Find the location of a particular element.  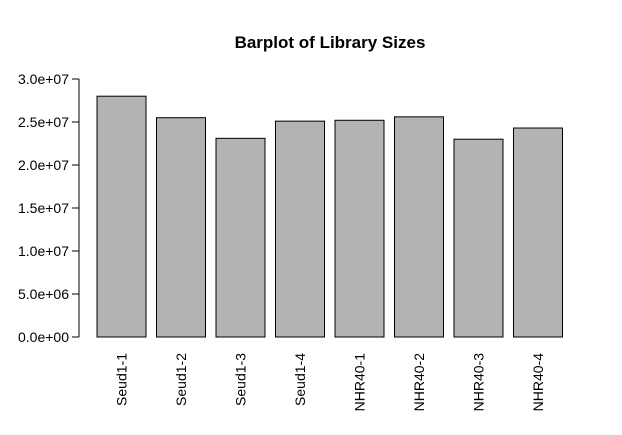

x-tick-label: NHR40-2 is located at coordinates (419, 382).